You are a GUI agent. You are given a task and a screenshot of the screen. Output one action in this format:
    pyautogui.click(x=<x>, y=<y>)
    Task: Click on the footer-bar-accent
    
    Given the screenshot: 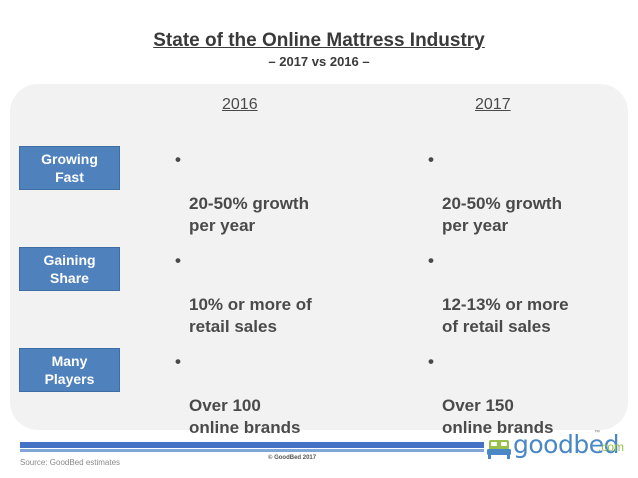 What is the action you would take?
    pyautogui.click(x=252, y=450)
    